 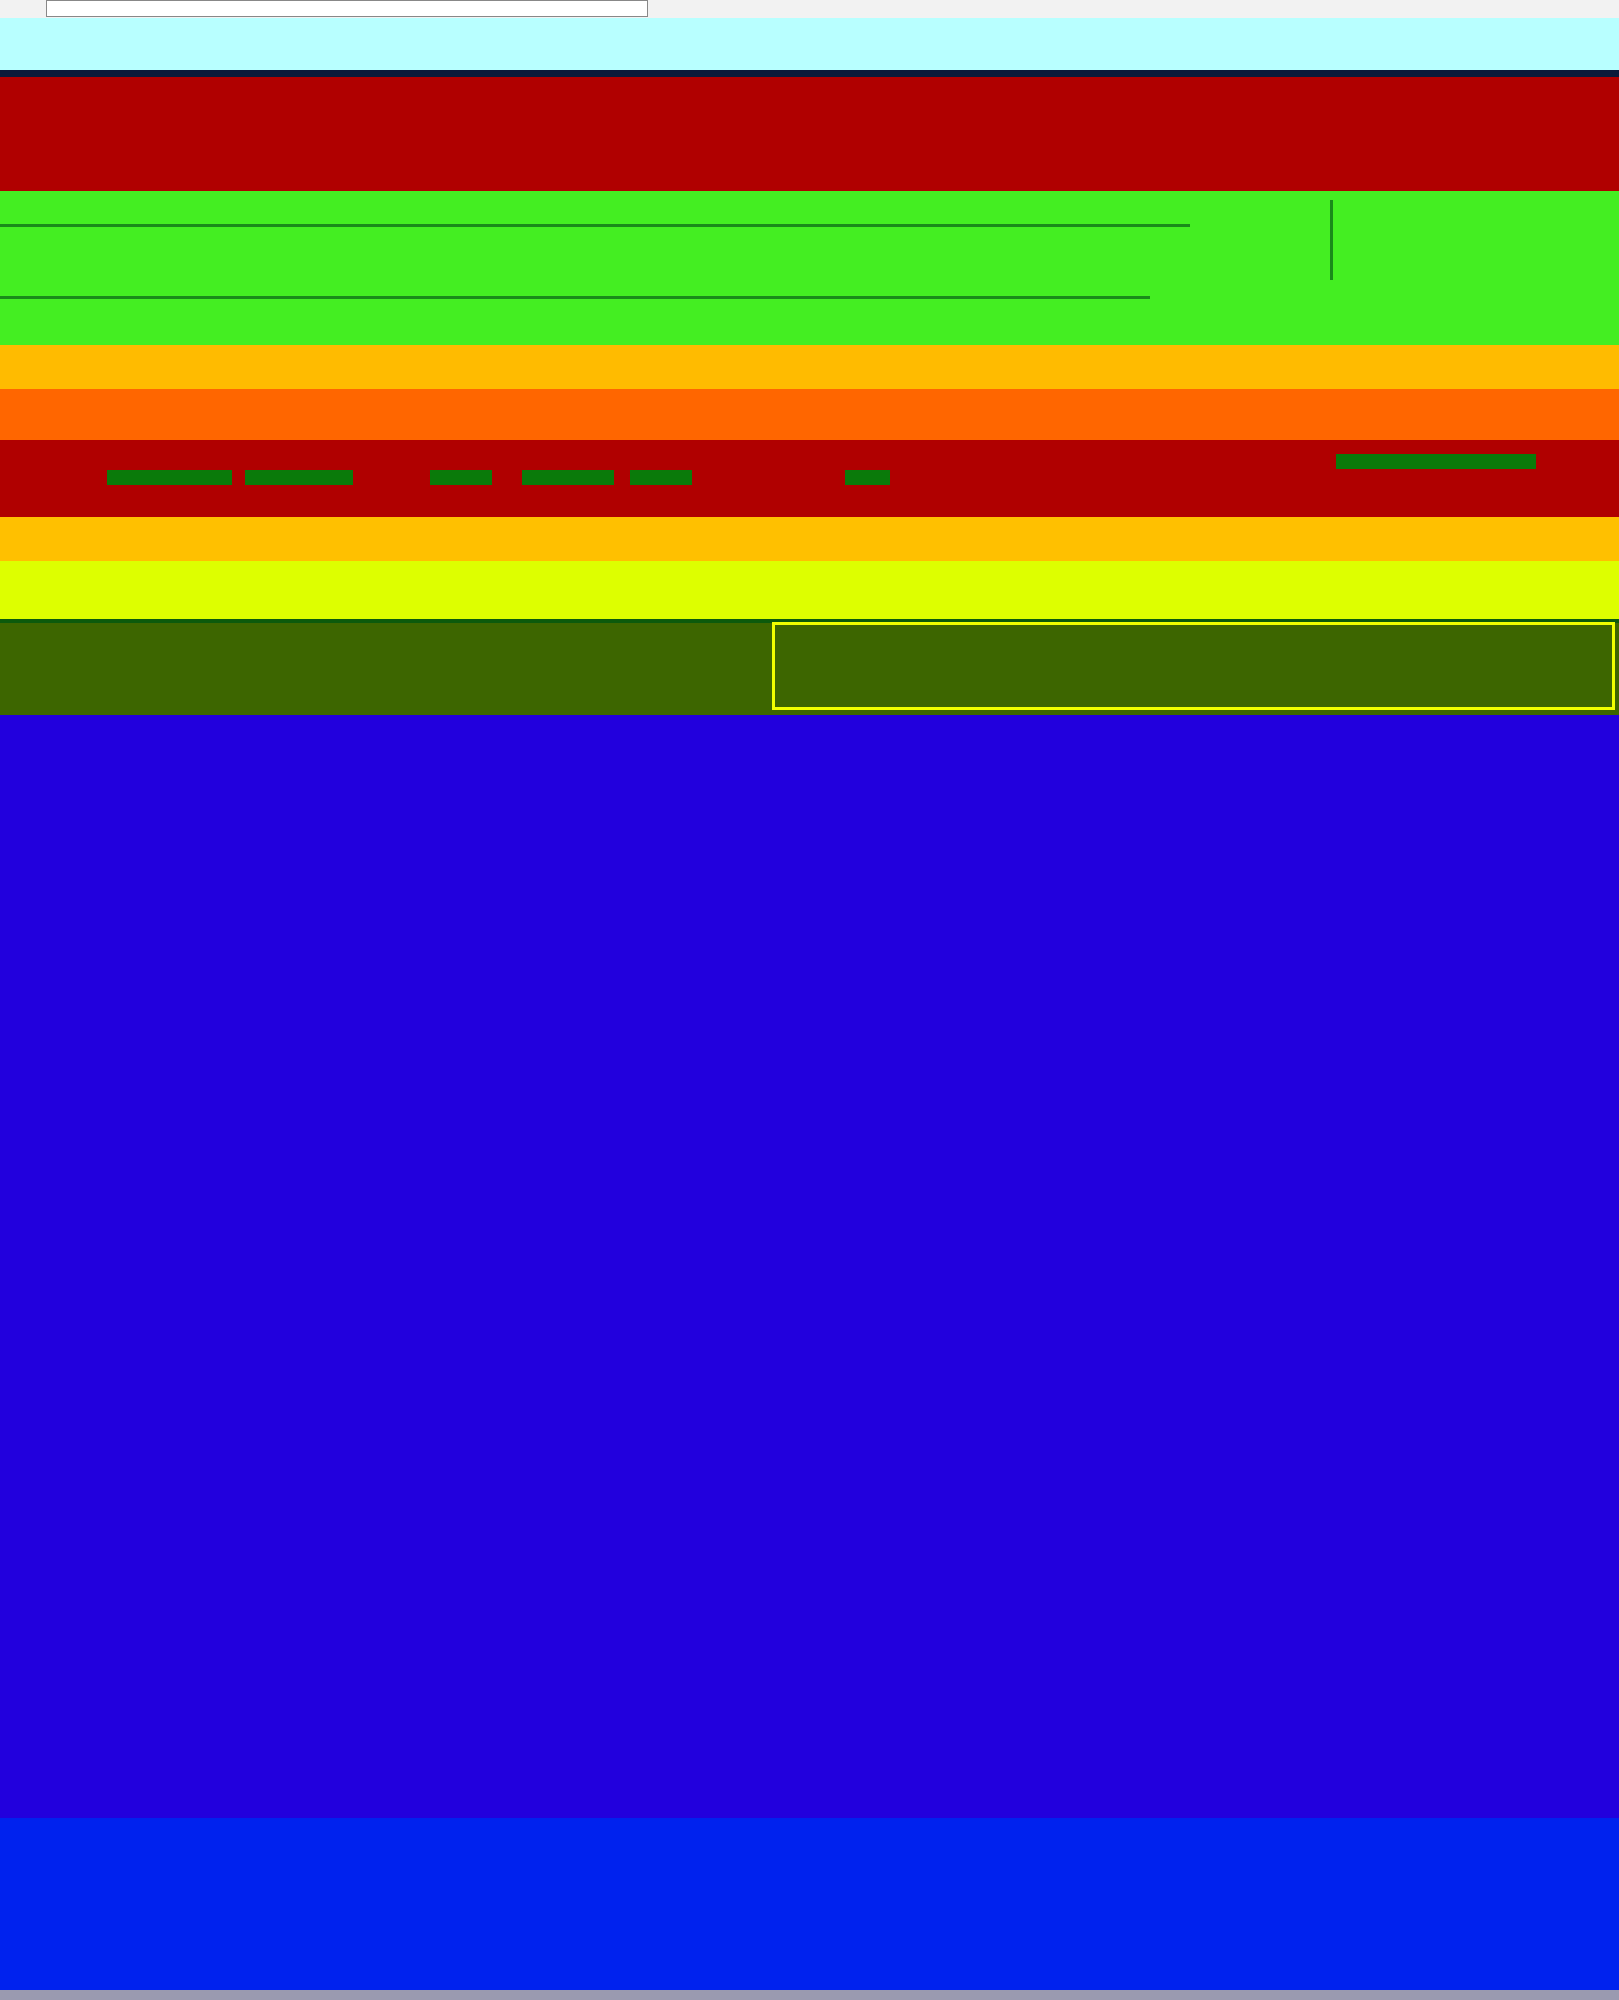 What do you see at coordinates (809, 134) in the screenshot?
I see `banner-red` at bounding box center [809, 134].